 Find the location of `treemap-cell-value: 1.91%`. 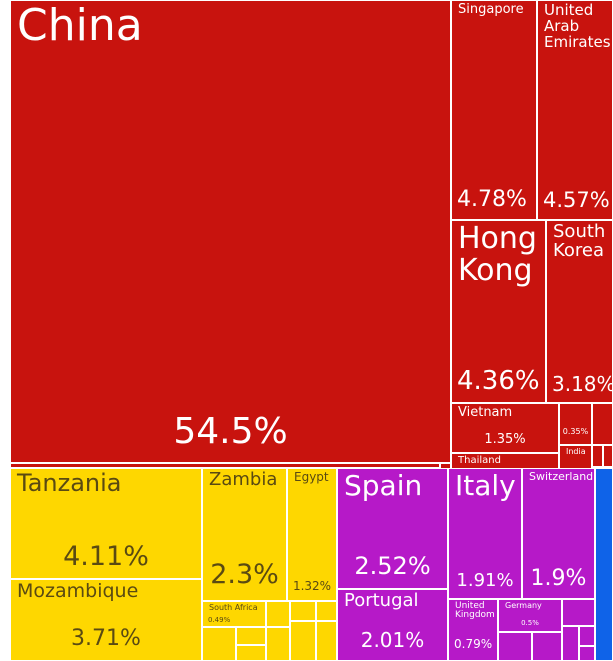

treemap-cell-value: 1.91% is located at coordinates (485, 580).